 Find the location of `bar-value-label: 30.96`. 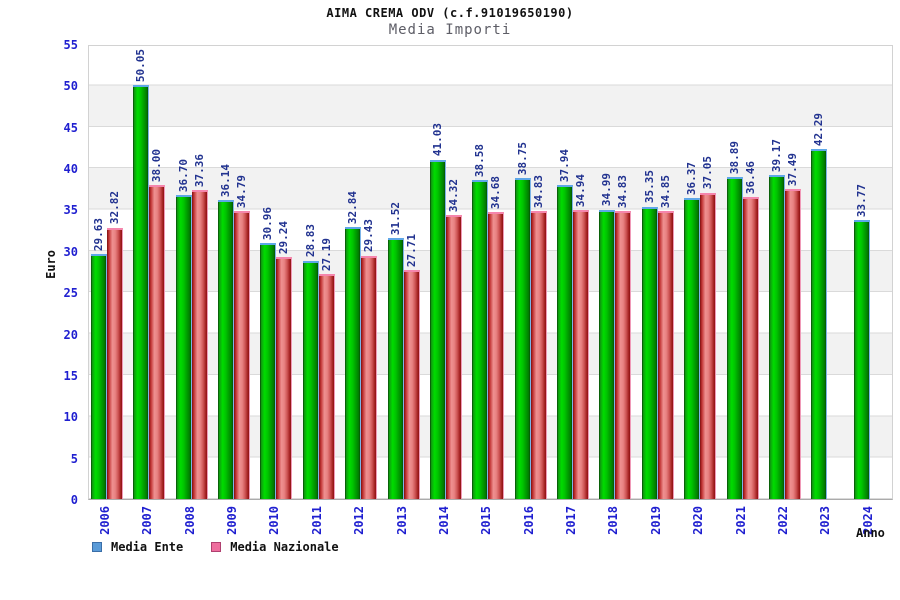

bar-value-label: 30.96 is located at coordinates (268, 223).